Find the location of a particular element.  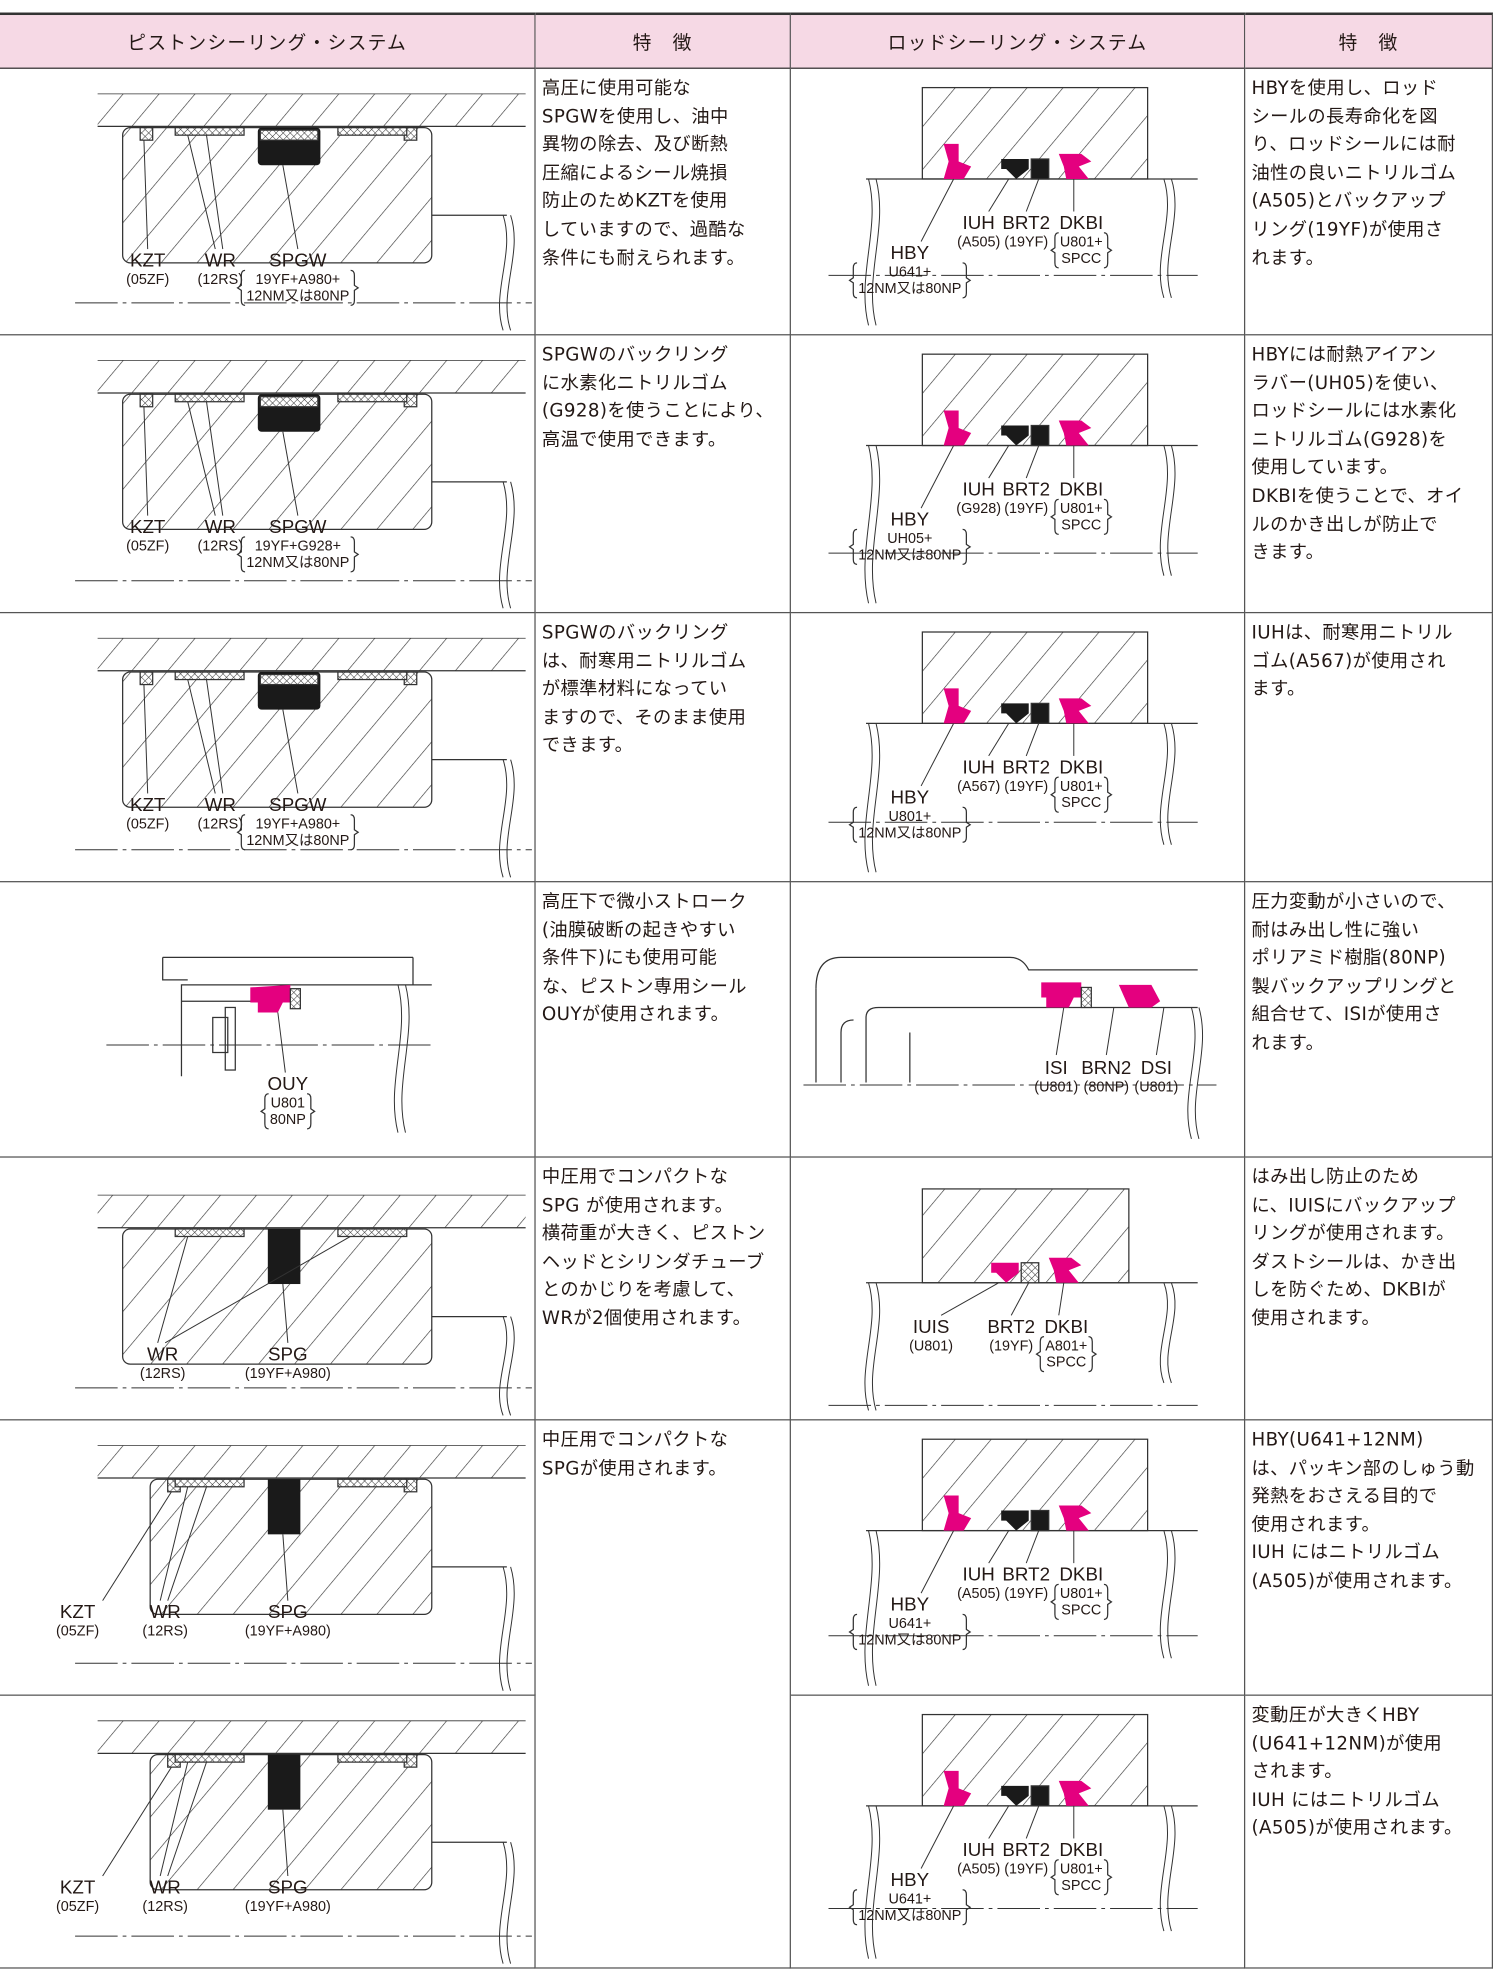

shape is located at coordinates (863, 1035).